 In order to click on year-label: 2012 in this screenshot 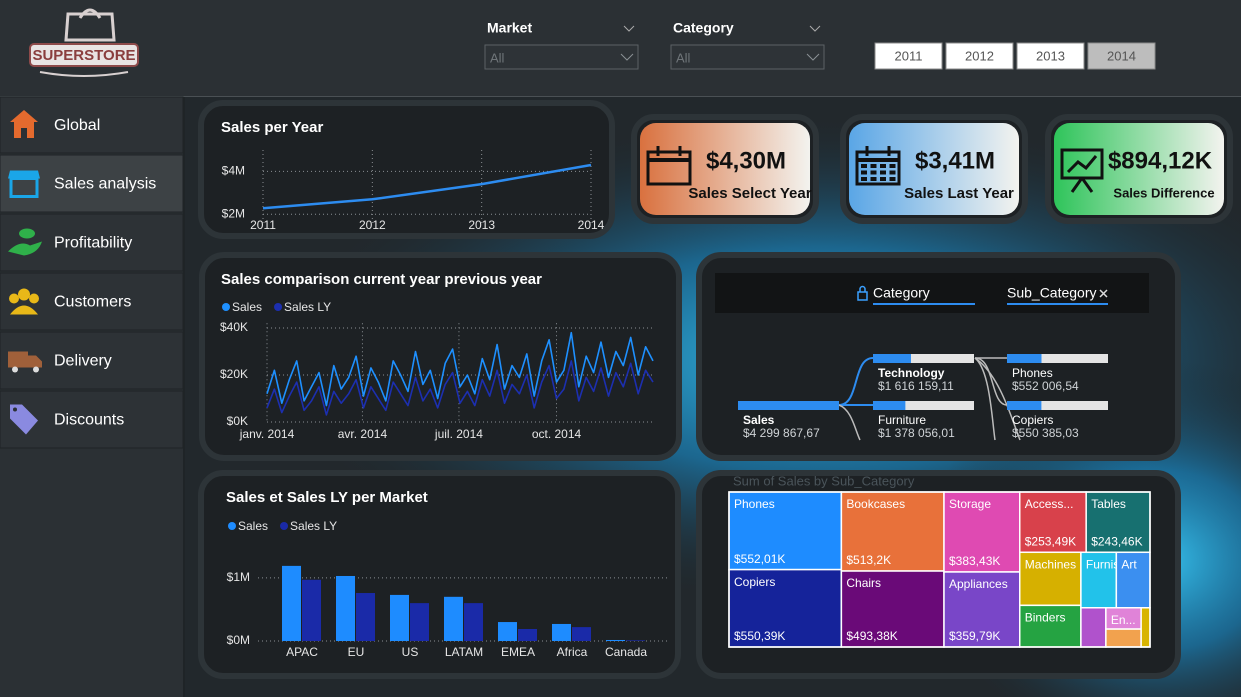, I will do `click(979, 55)`.